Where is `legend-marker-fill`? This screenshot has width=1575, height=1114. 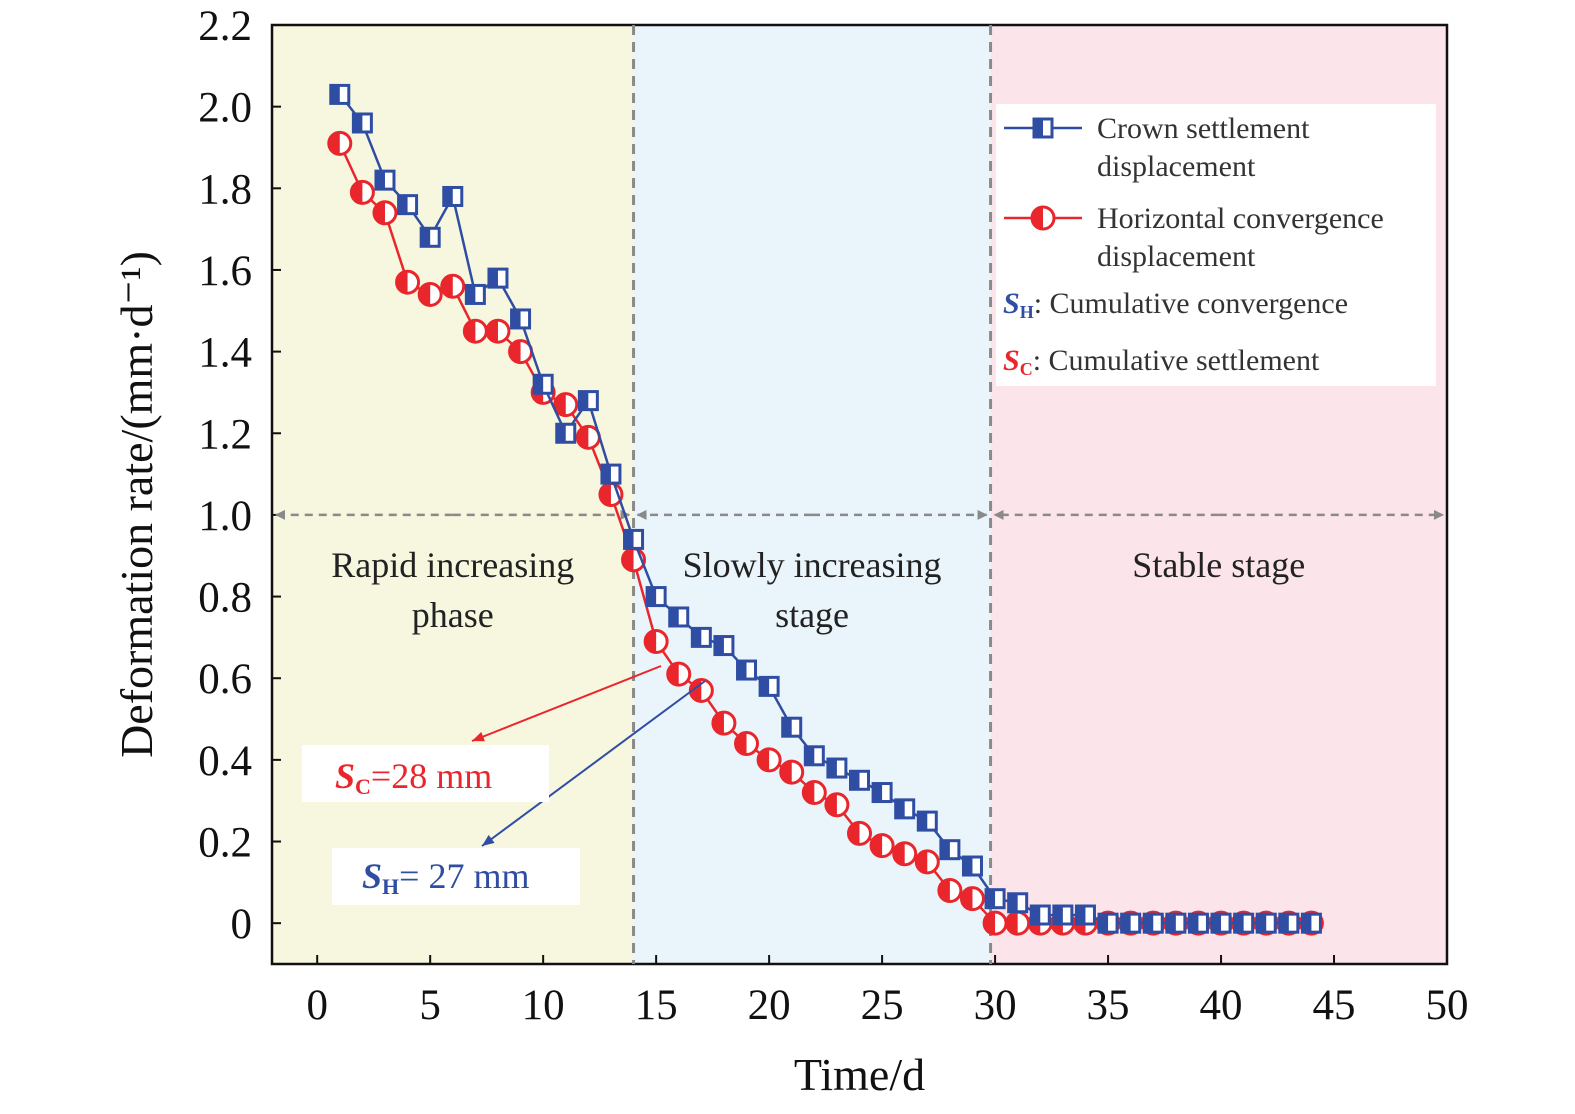 legend-marker-fill is located at coordinates (1038, 128).